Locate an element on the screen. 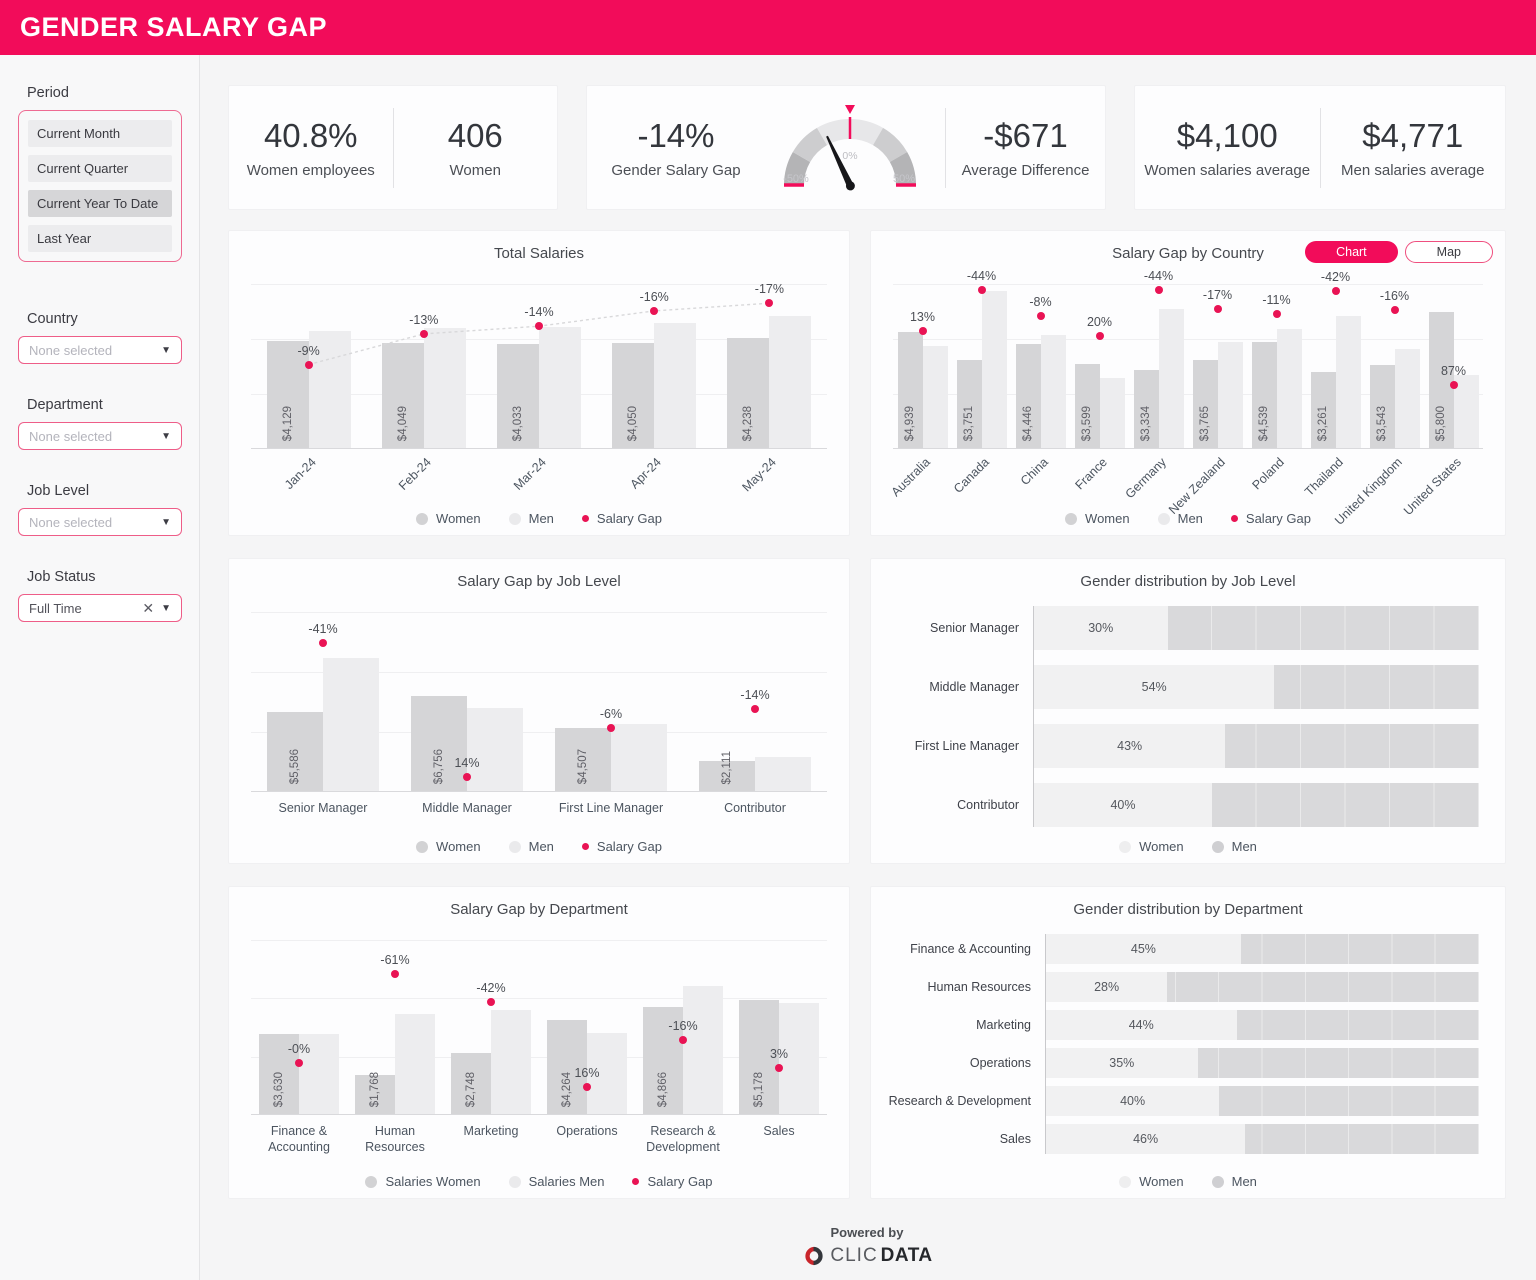  bar-women: $4,939 is located at coordinates (910, 390).